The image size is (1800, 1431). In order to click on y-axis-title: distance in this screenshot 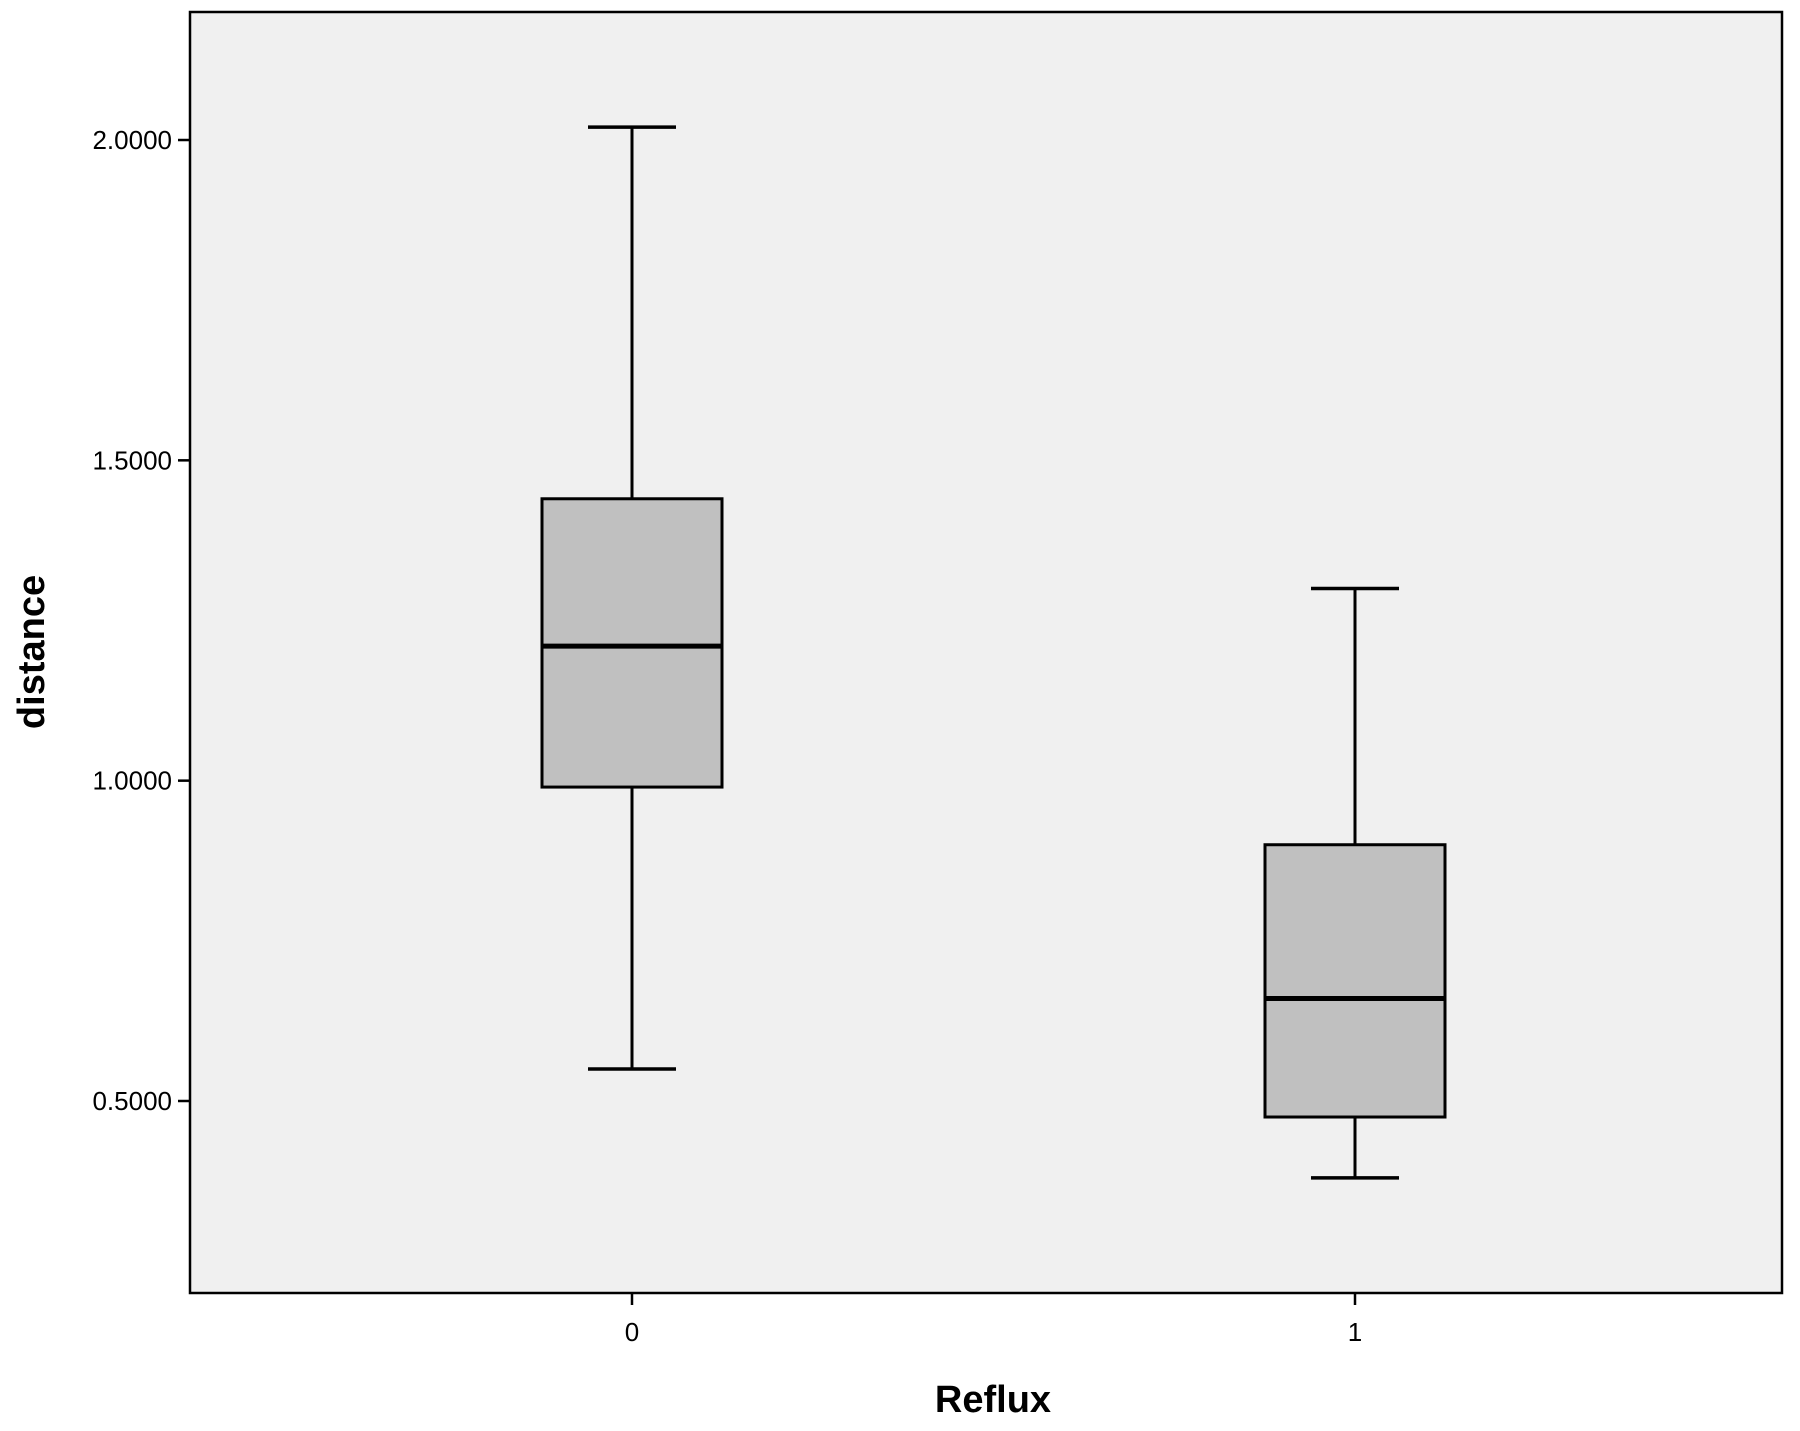, I will do `click(32, 652)`.